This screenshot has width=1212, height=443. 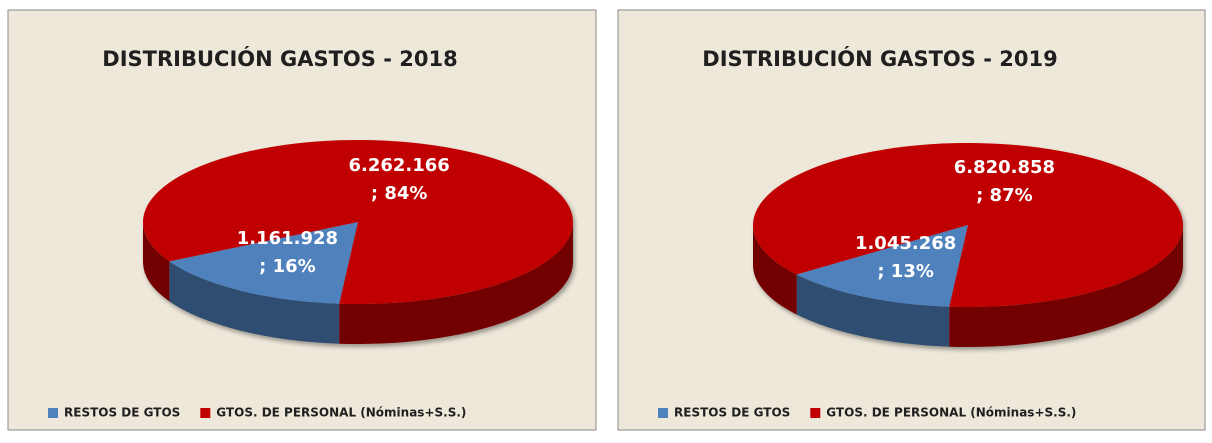 What do you see at coordinates (287, 238) in the screenshot?
I see `data-label: 1.161.928` at bounding box center [287, 238].